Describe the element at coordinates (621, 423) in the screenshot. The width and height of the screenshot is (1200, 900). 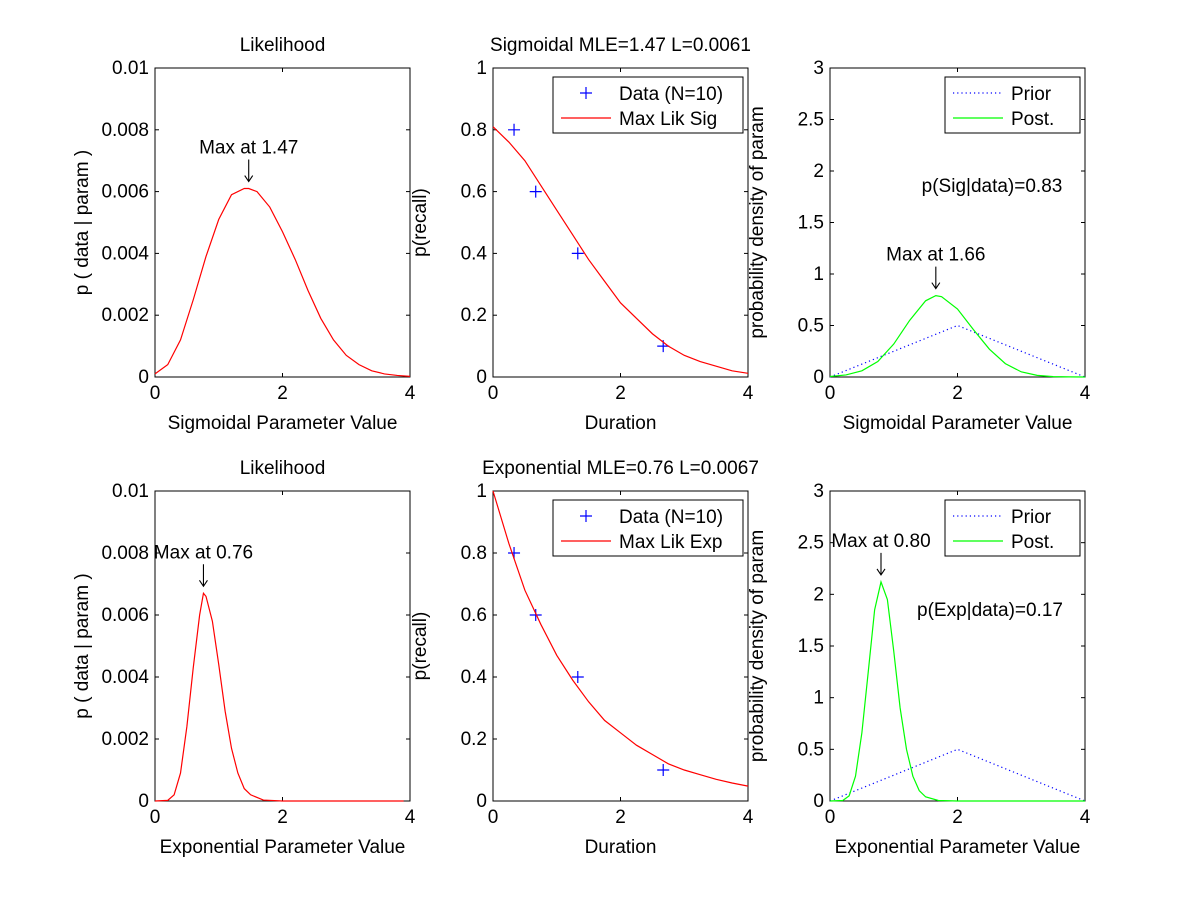
I see `x-axis-label: Duration` at that location.